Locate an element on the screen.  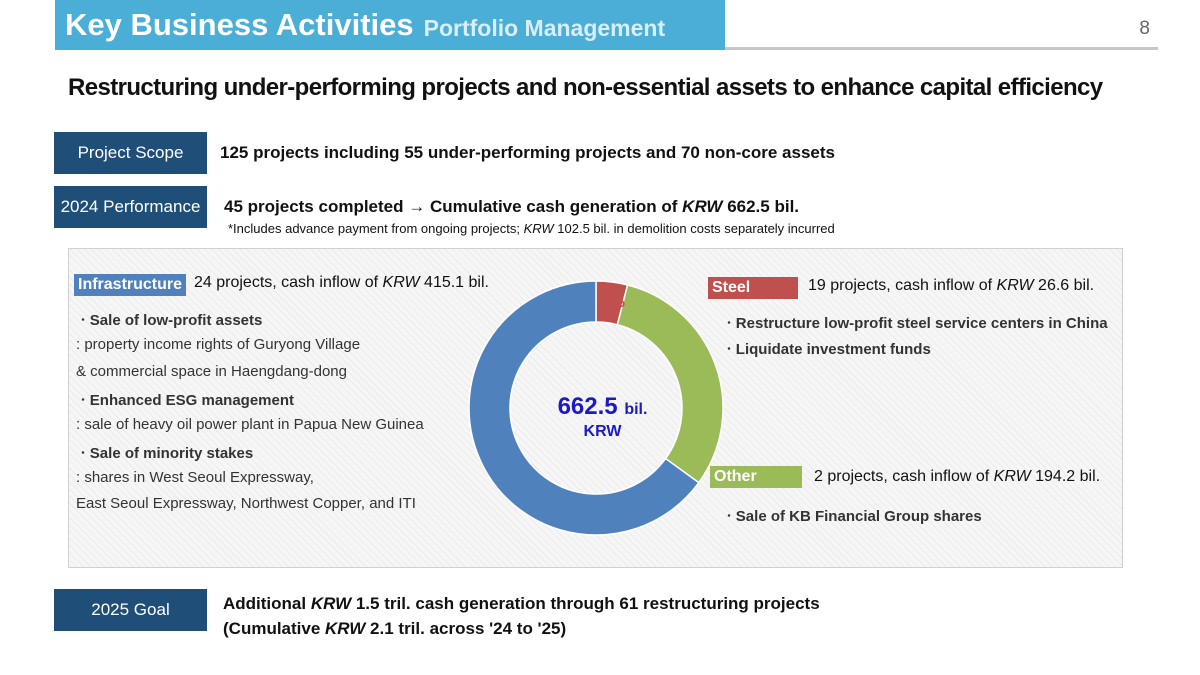
other-tag: Other is located at coordinates (756, 477).